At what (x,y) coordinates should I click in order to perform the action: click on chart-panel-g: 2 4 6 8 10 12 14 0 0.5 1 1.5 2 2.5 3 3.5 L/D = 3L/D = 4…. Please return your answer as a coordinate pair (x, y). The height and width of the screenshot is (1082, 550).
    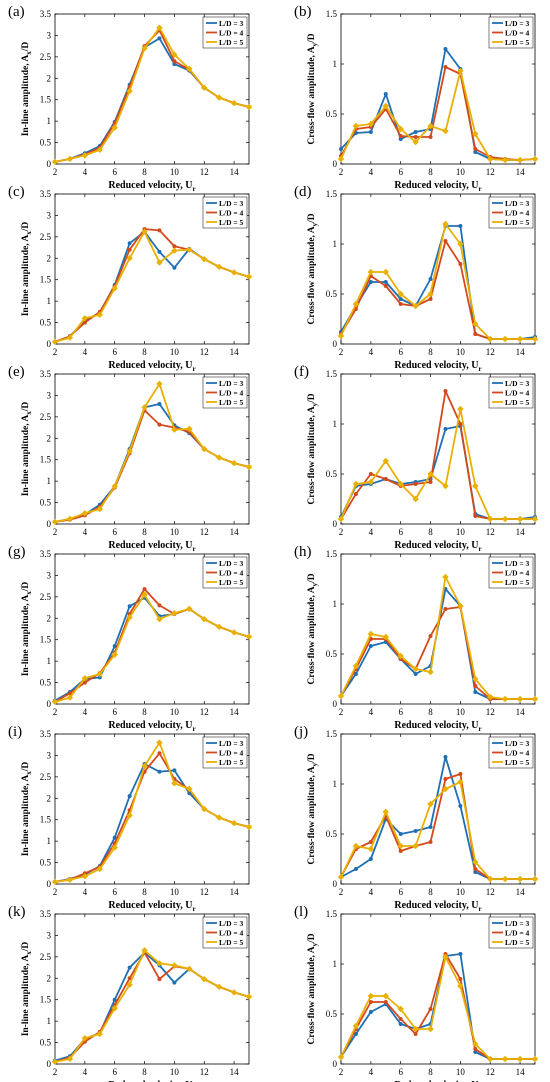
    Looking at the image, I should click on (130, 638).